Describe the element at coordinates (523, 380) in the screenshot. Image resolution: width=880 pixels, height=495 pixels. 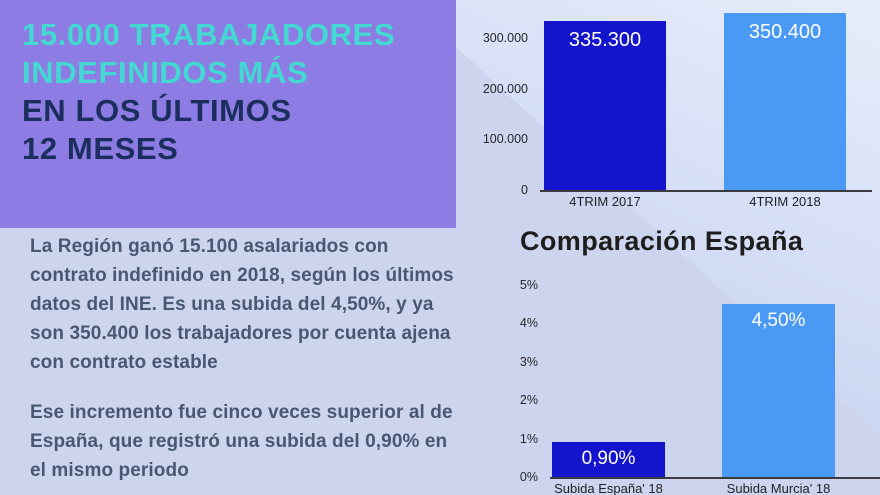
I see `comparison-chart-y-axis: 0% 1% 2% 3% 4% 5%` at that location.